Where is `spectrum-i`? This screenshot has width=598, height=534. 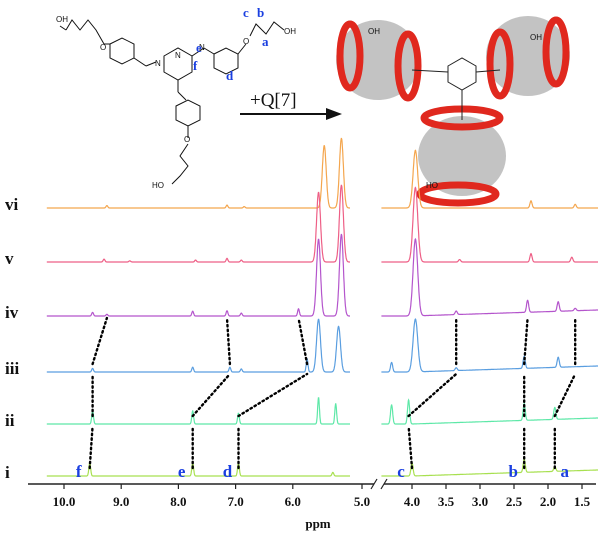 spectrum-i is located at coordinates (322, 467).